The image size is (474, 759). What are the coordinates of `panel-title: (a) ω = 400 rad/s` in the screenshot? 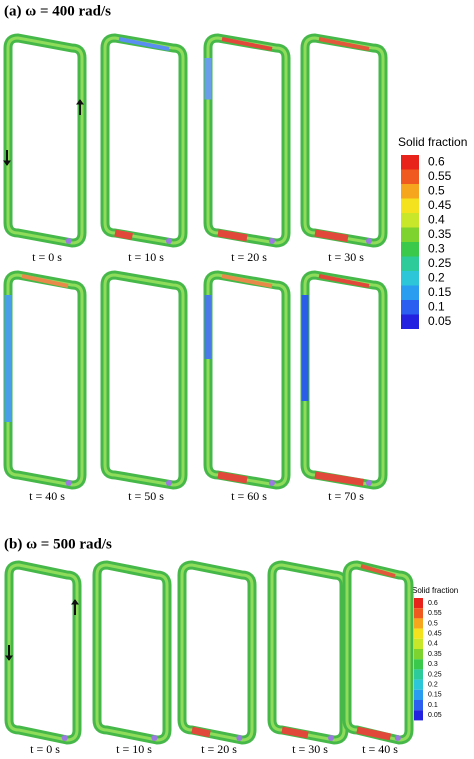 It's located at (57, 11).